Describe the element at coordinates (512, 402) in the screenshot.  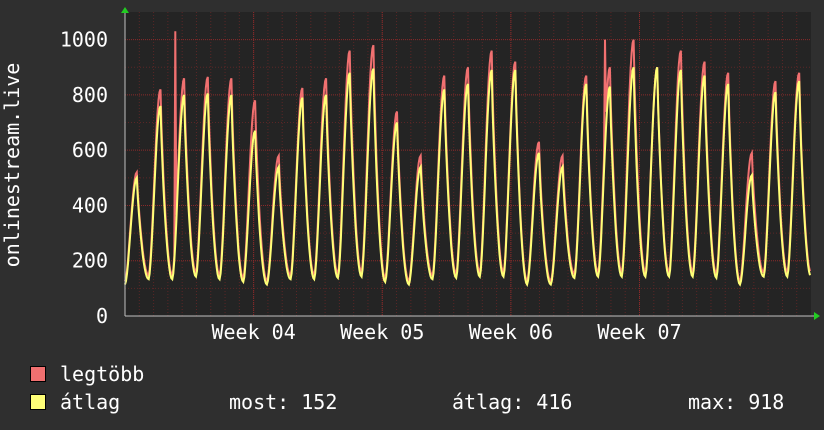
I see `stat-average: átlag: 416` at that location.